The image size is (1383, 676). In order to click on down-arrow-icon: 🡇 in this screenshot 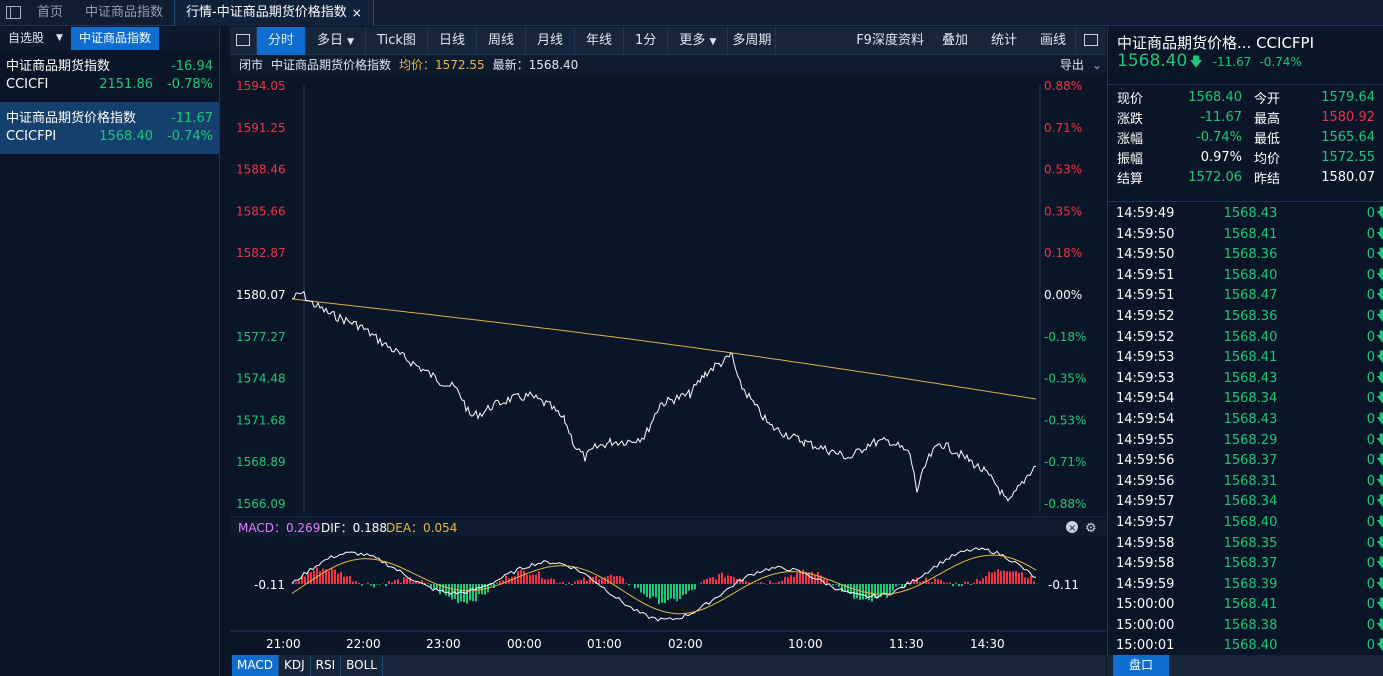, I will do `click(1379, 316)`.